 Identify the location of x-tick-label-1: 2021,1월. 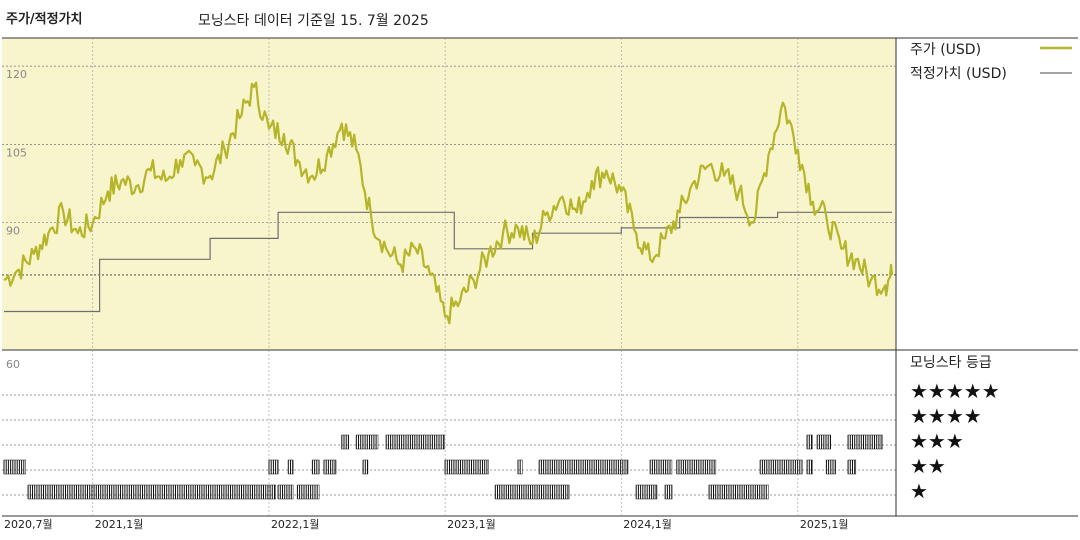
(119, 524).